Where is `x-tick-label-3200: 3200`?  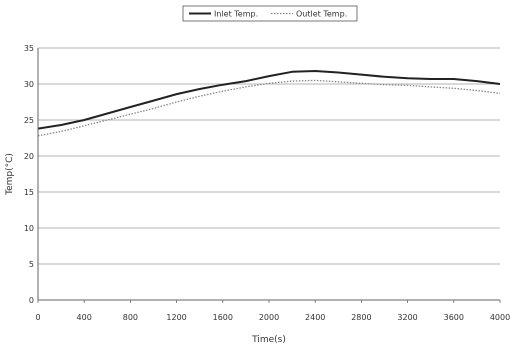 x-tick-label-3200: 3200 is located at coordinates (407, 317).